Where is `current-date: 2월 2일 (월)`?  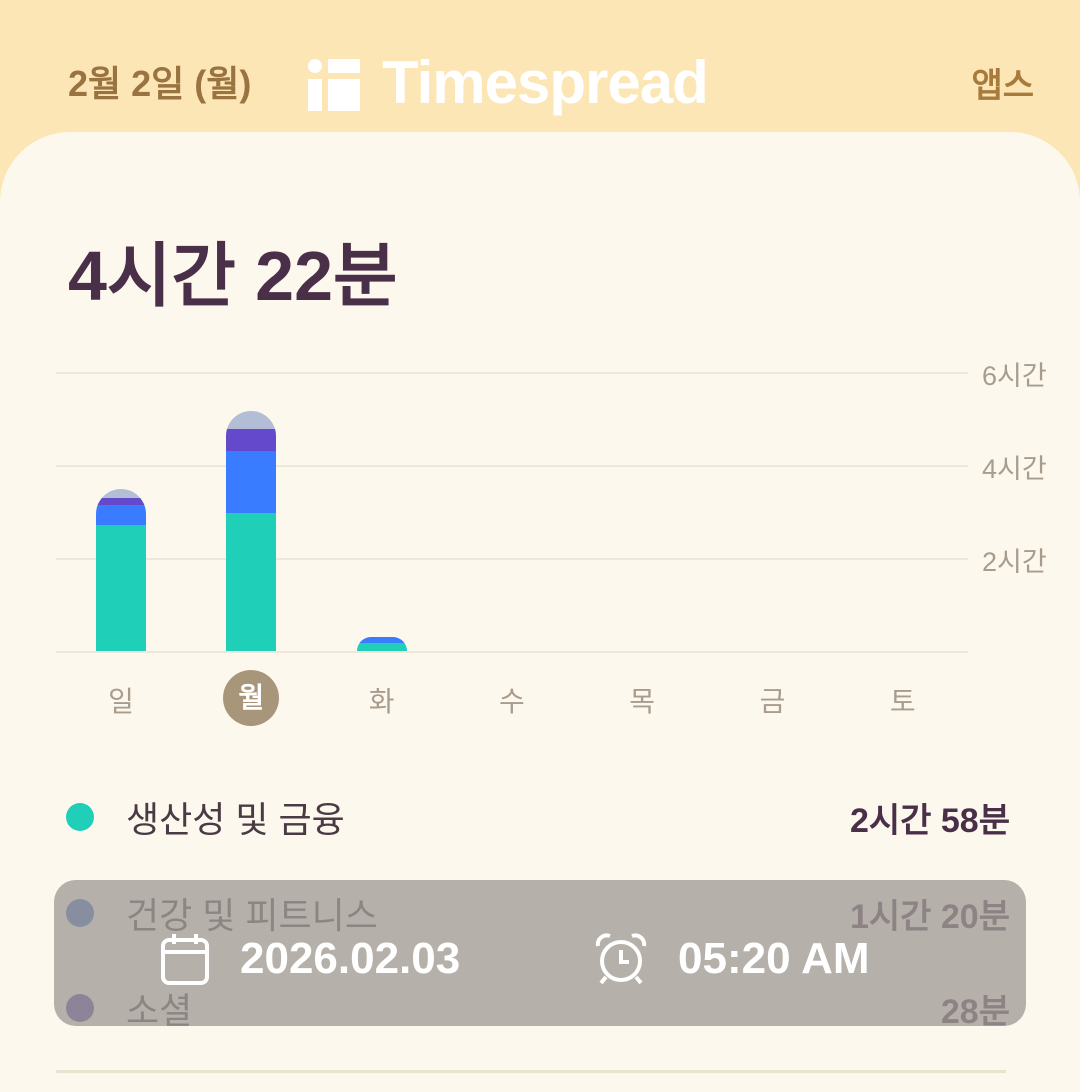
current-date: 2월 2일 (월) is located at coordinates (160, 83).